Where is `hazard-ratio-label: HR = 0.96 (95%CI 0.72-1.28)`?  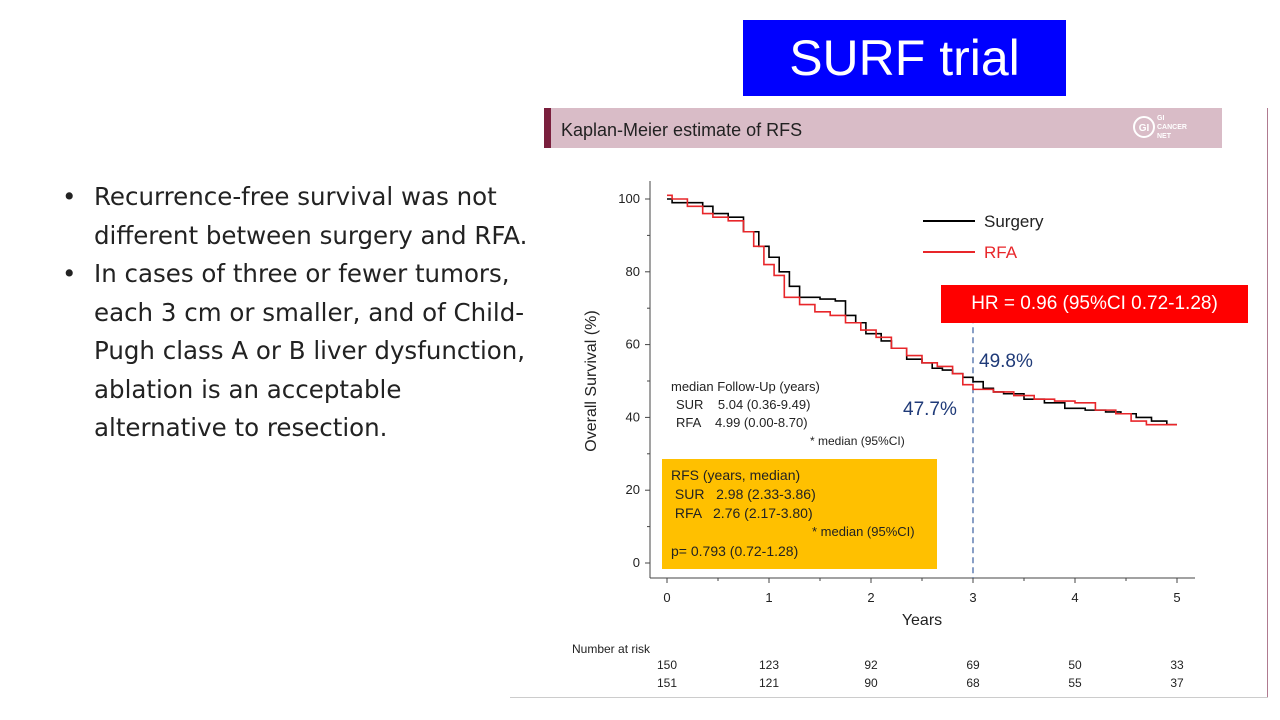
hazard-ratio-label: HR = 0.96 (95%CI 0.72-1.28) is located at coordinates (1094, 304).